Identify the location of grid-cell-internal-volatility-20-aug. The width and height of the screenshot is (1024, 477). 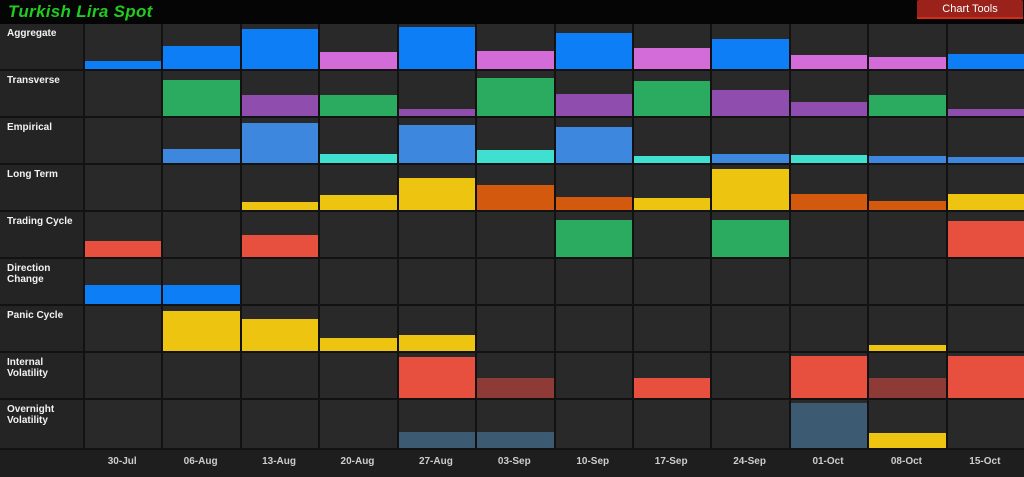
(357, 375).